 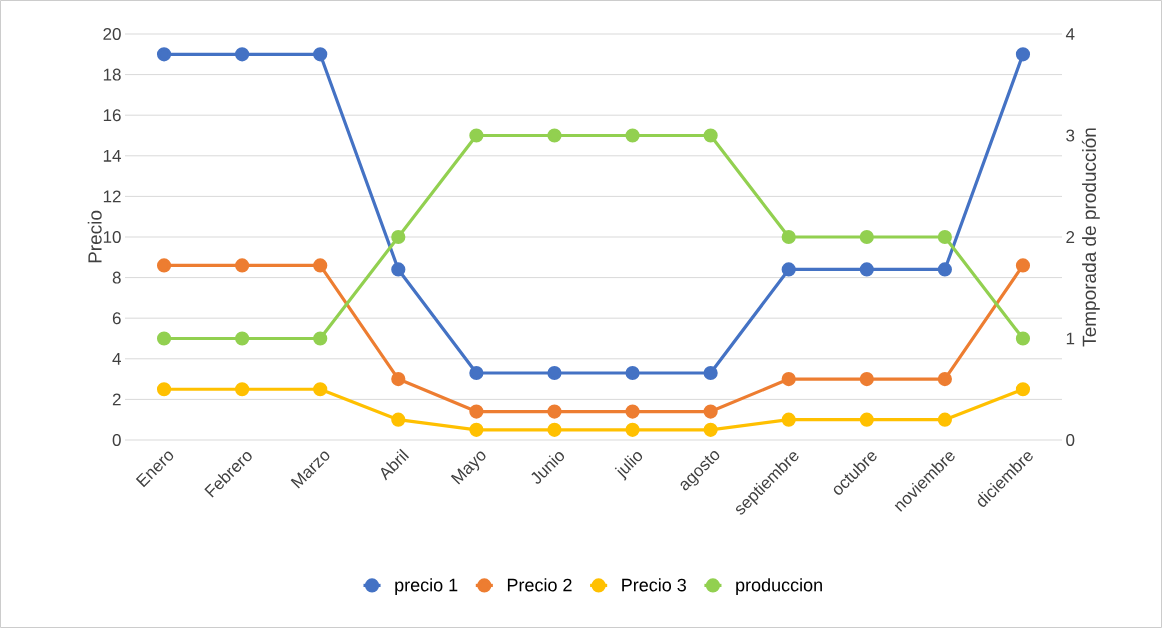 What do you see at coordinates (112, 196) in the screenshot?
I see `y-tick-label: 12` at bounding box center [112, 196].